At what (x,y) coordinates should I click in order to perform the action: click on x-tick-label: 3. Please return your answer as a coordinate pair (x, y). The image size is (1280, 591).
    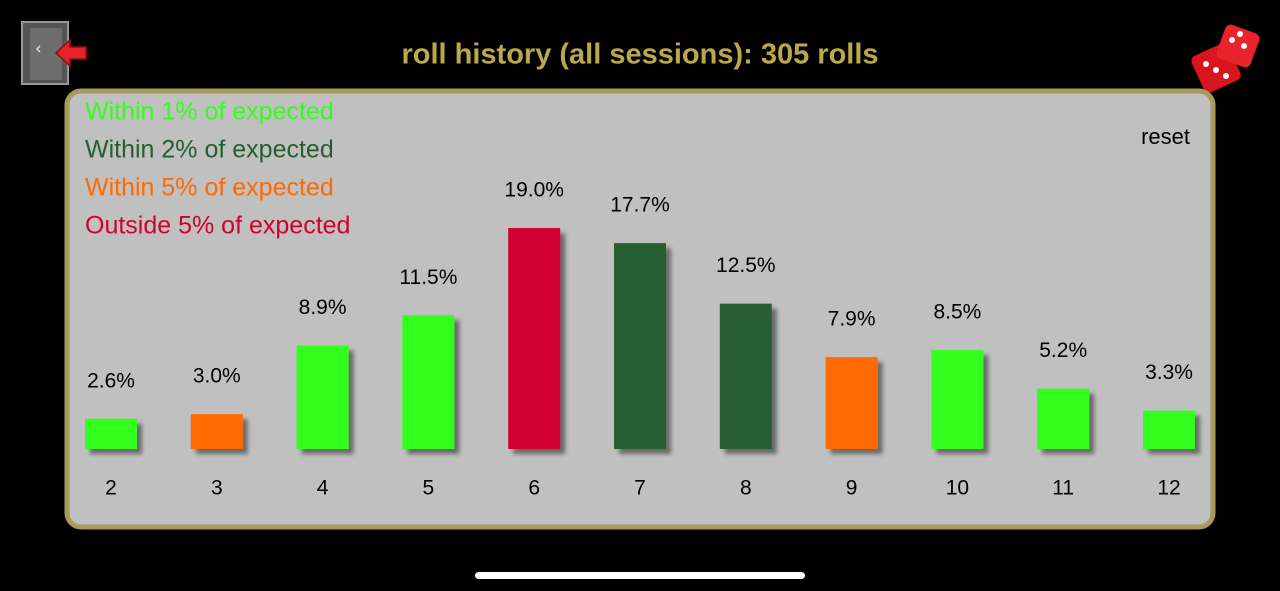
    Looking at the image, I should click on (217, 488).